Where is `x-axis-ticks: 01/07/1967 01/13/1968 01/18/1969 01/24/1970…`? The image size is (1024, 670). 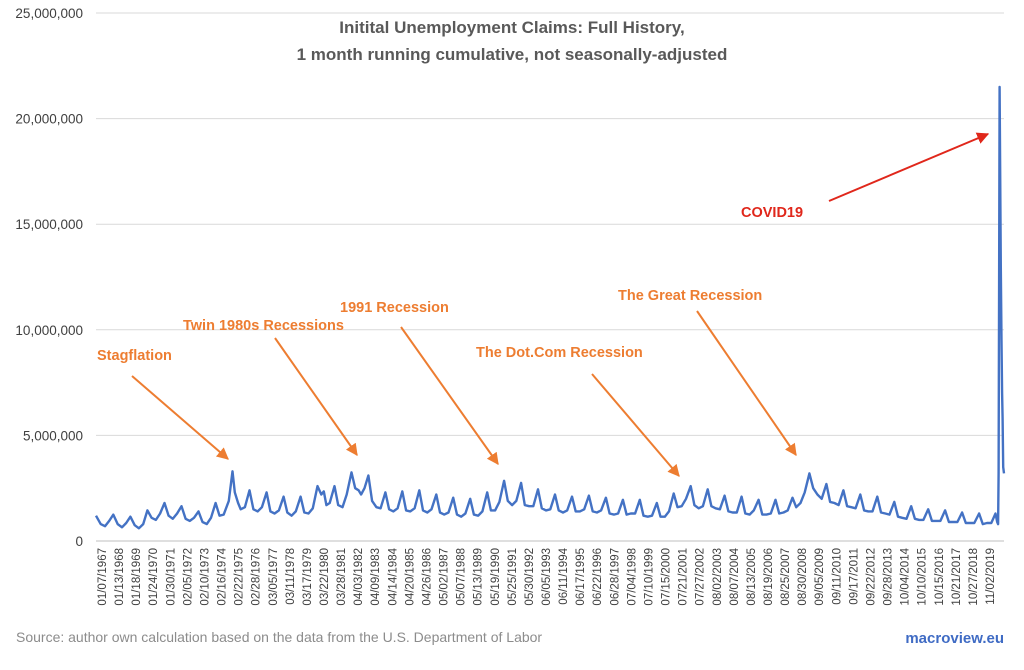
x-axis-ticks: 01/07/1967 01/13/1968 01/18/1969 01/24/1970… is located at coordinates (547, 576).